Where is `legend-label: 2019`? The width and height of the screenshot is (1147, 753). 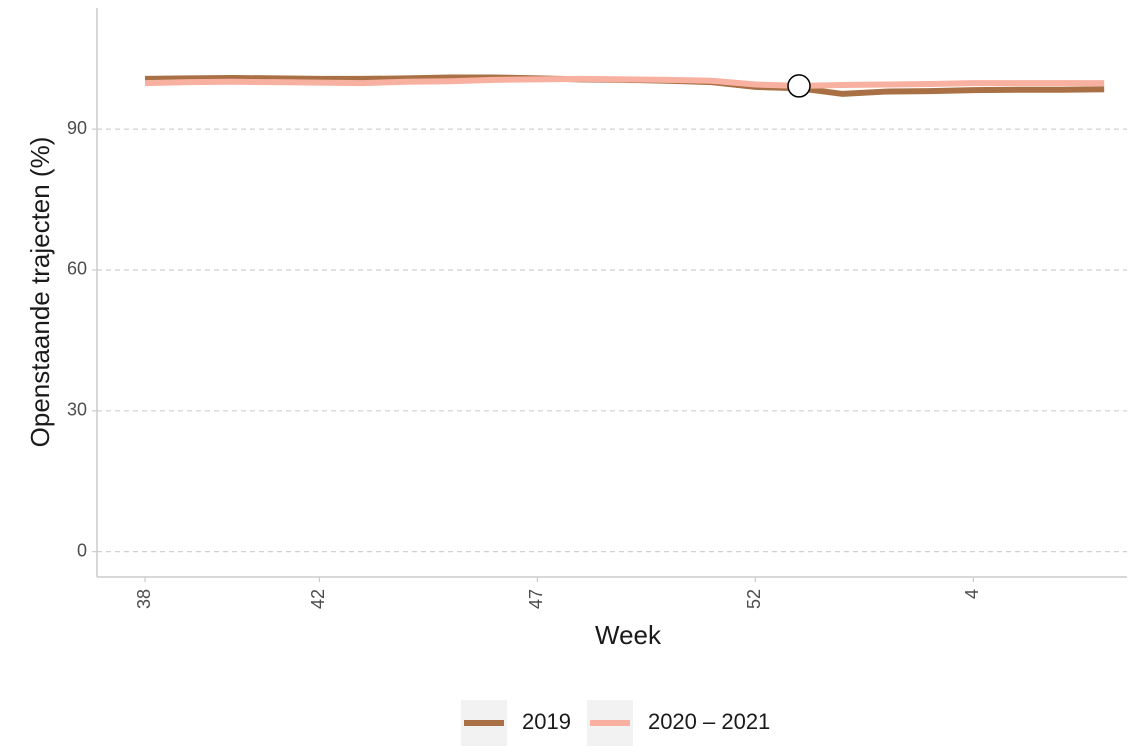
legend-label: 2019 is located at coordinates (546, 721).